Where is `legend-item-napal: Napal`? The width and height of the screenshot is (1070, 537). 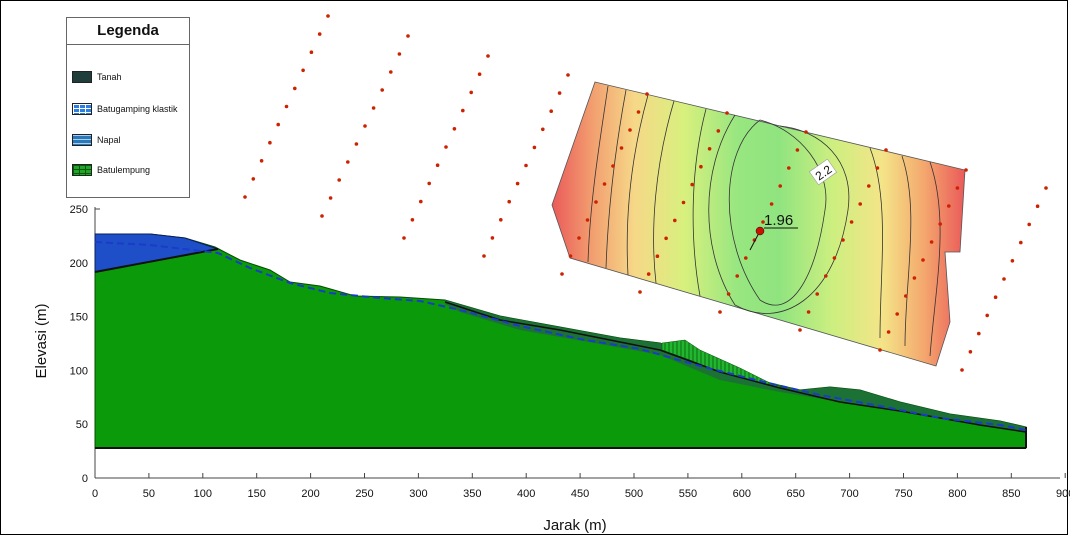
legend-item-napal: Napal is located at coordinates (96, 140).